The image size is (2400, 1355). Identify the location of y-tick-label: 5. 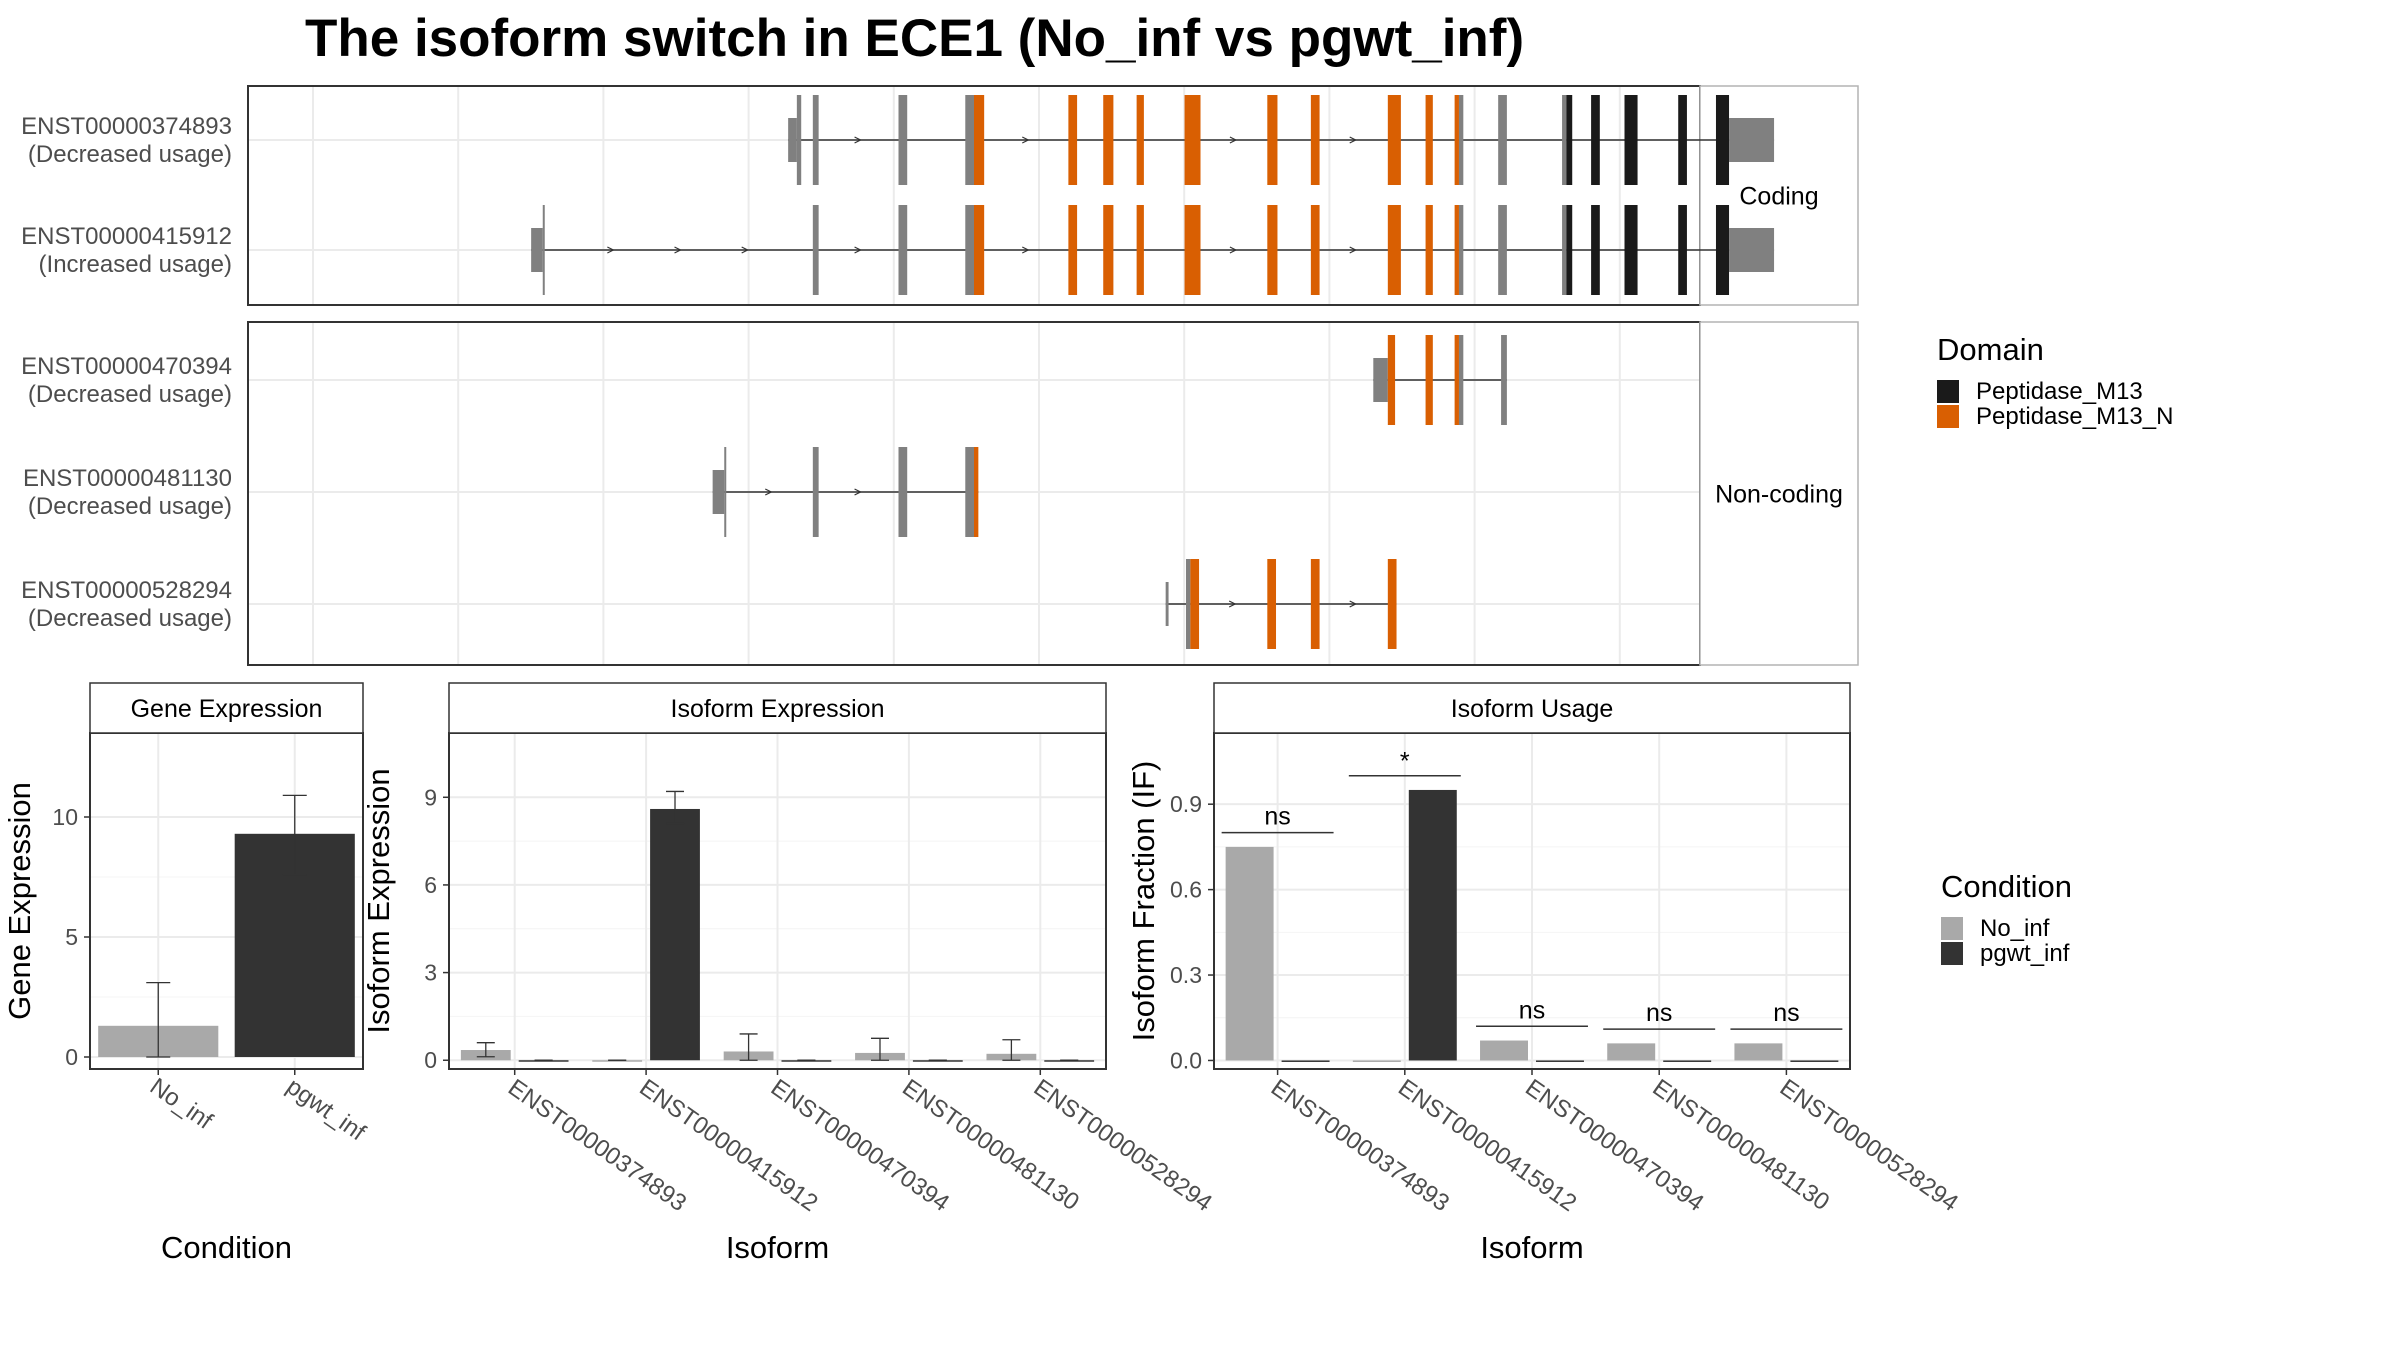
(71, 937).